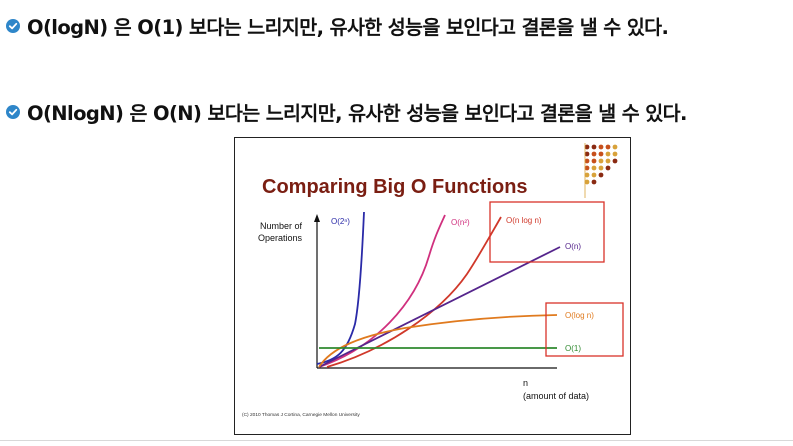 Image resolution: width=793 pixels, height=446 pixels. What do you see at coordinates (340, 288) in the screenshot?
I see `curve-exponential` at bounding box center [340, 288].